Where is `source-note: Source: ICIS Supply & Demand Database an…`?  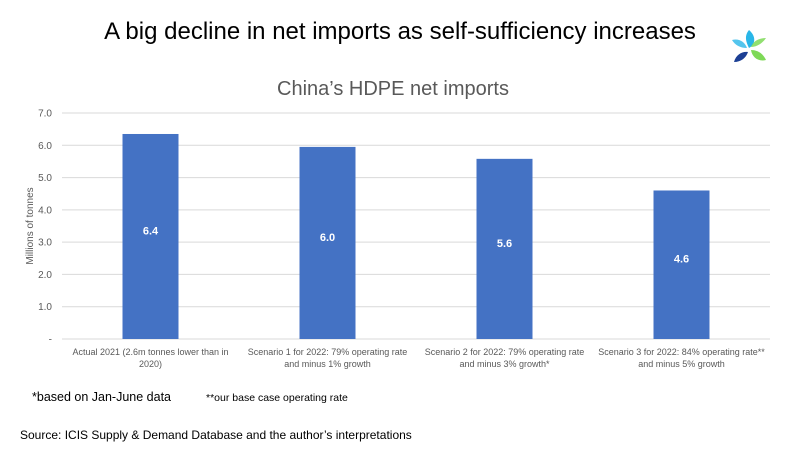
source-note: Source: ICIS Supply & Demand Database an… is located at coordinates (216, 435).